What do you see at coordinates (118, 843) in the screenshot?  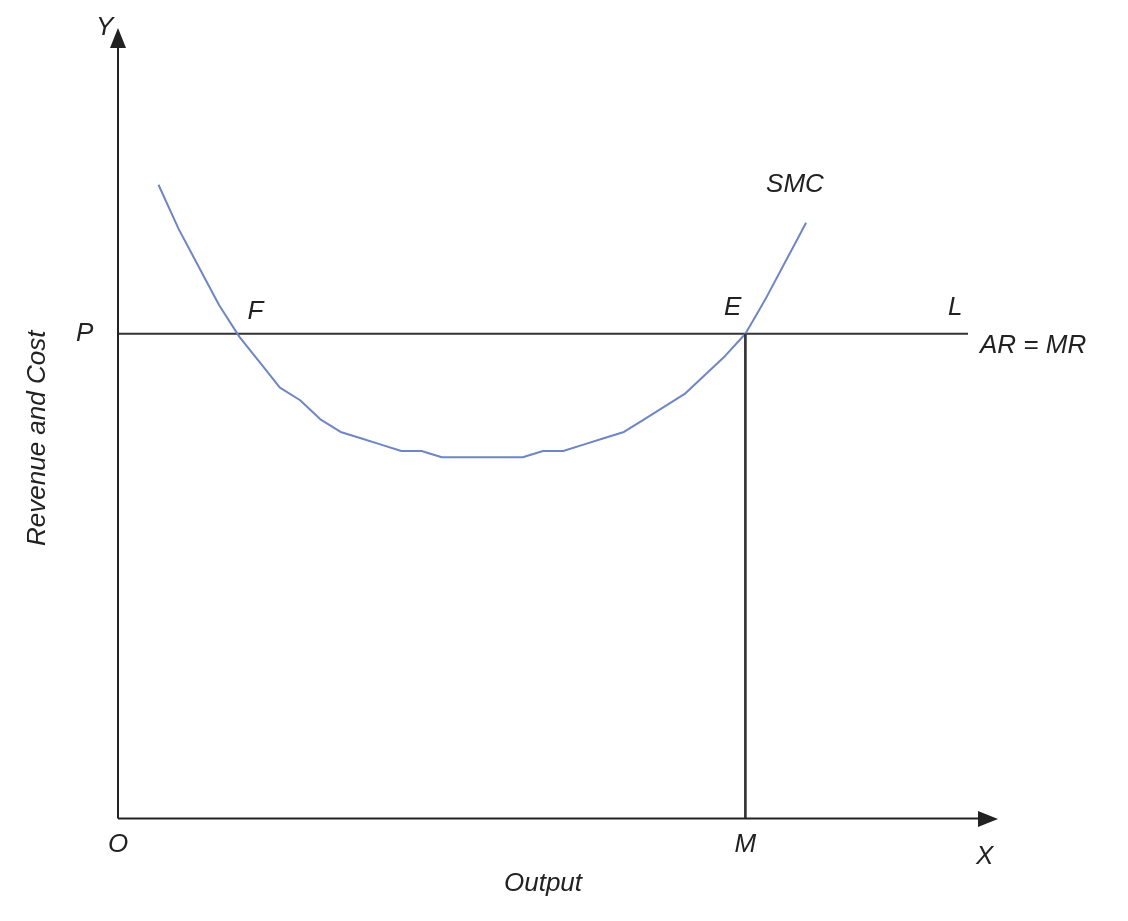 I see `x-tick-label: O` at bounding box center [118, 843].